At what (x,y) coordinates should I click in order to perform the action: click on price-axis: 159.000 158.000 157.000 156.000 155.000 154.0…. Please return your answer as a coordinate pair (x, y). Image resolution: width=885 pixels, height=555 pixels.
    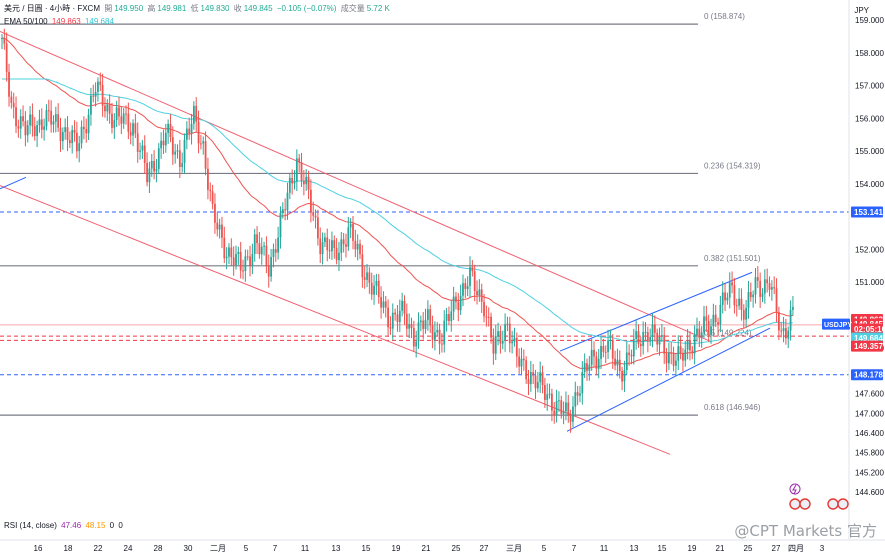
    Looking at the image, I should click on (866, 270).